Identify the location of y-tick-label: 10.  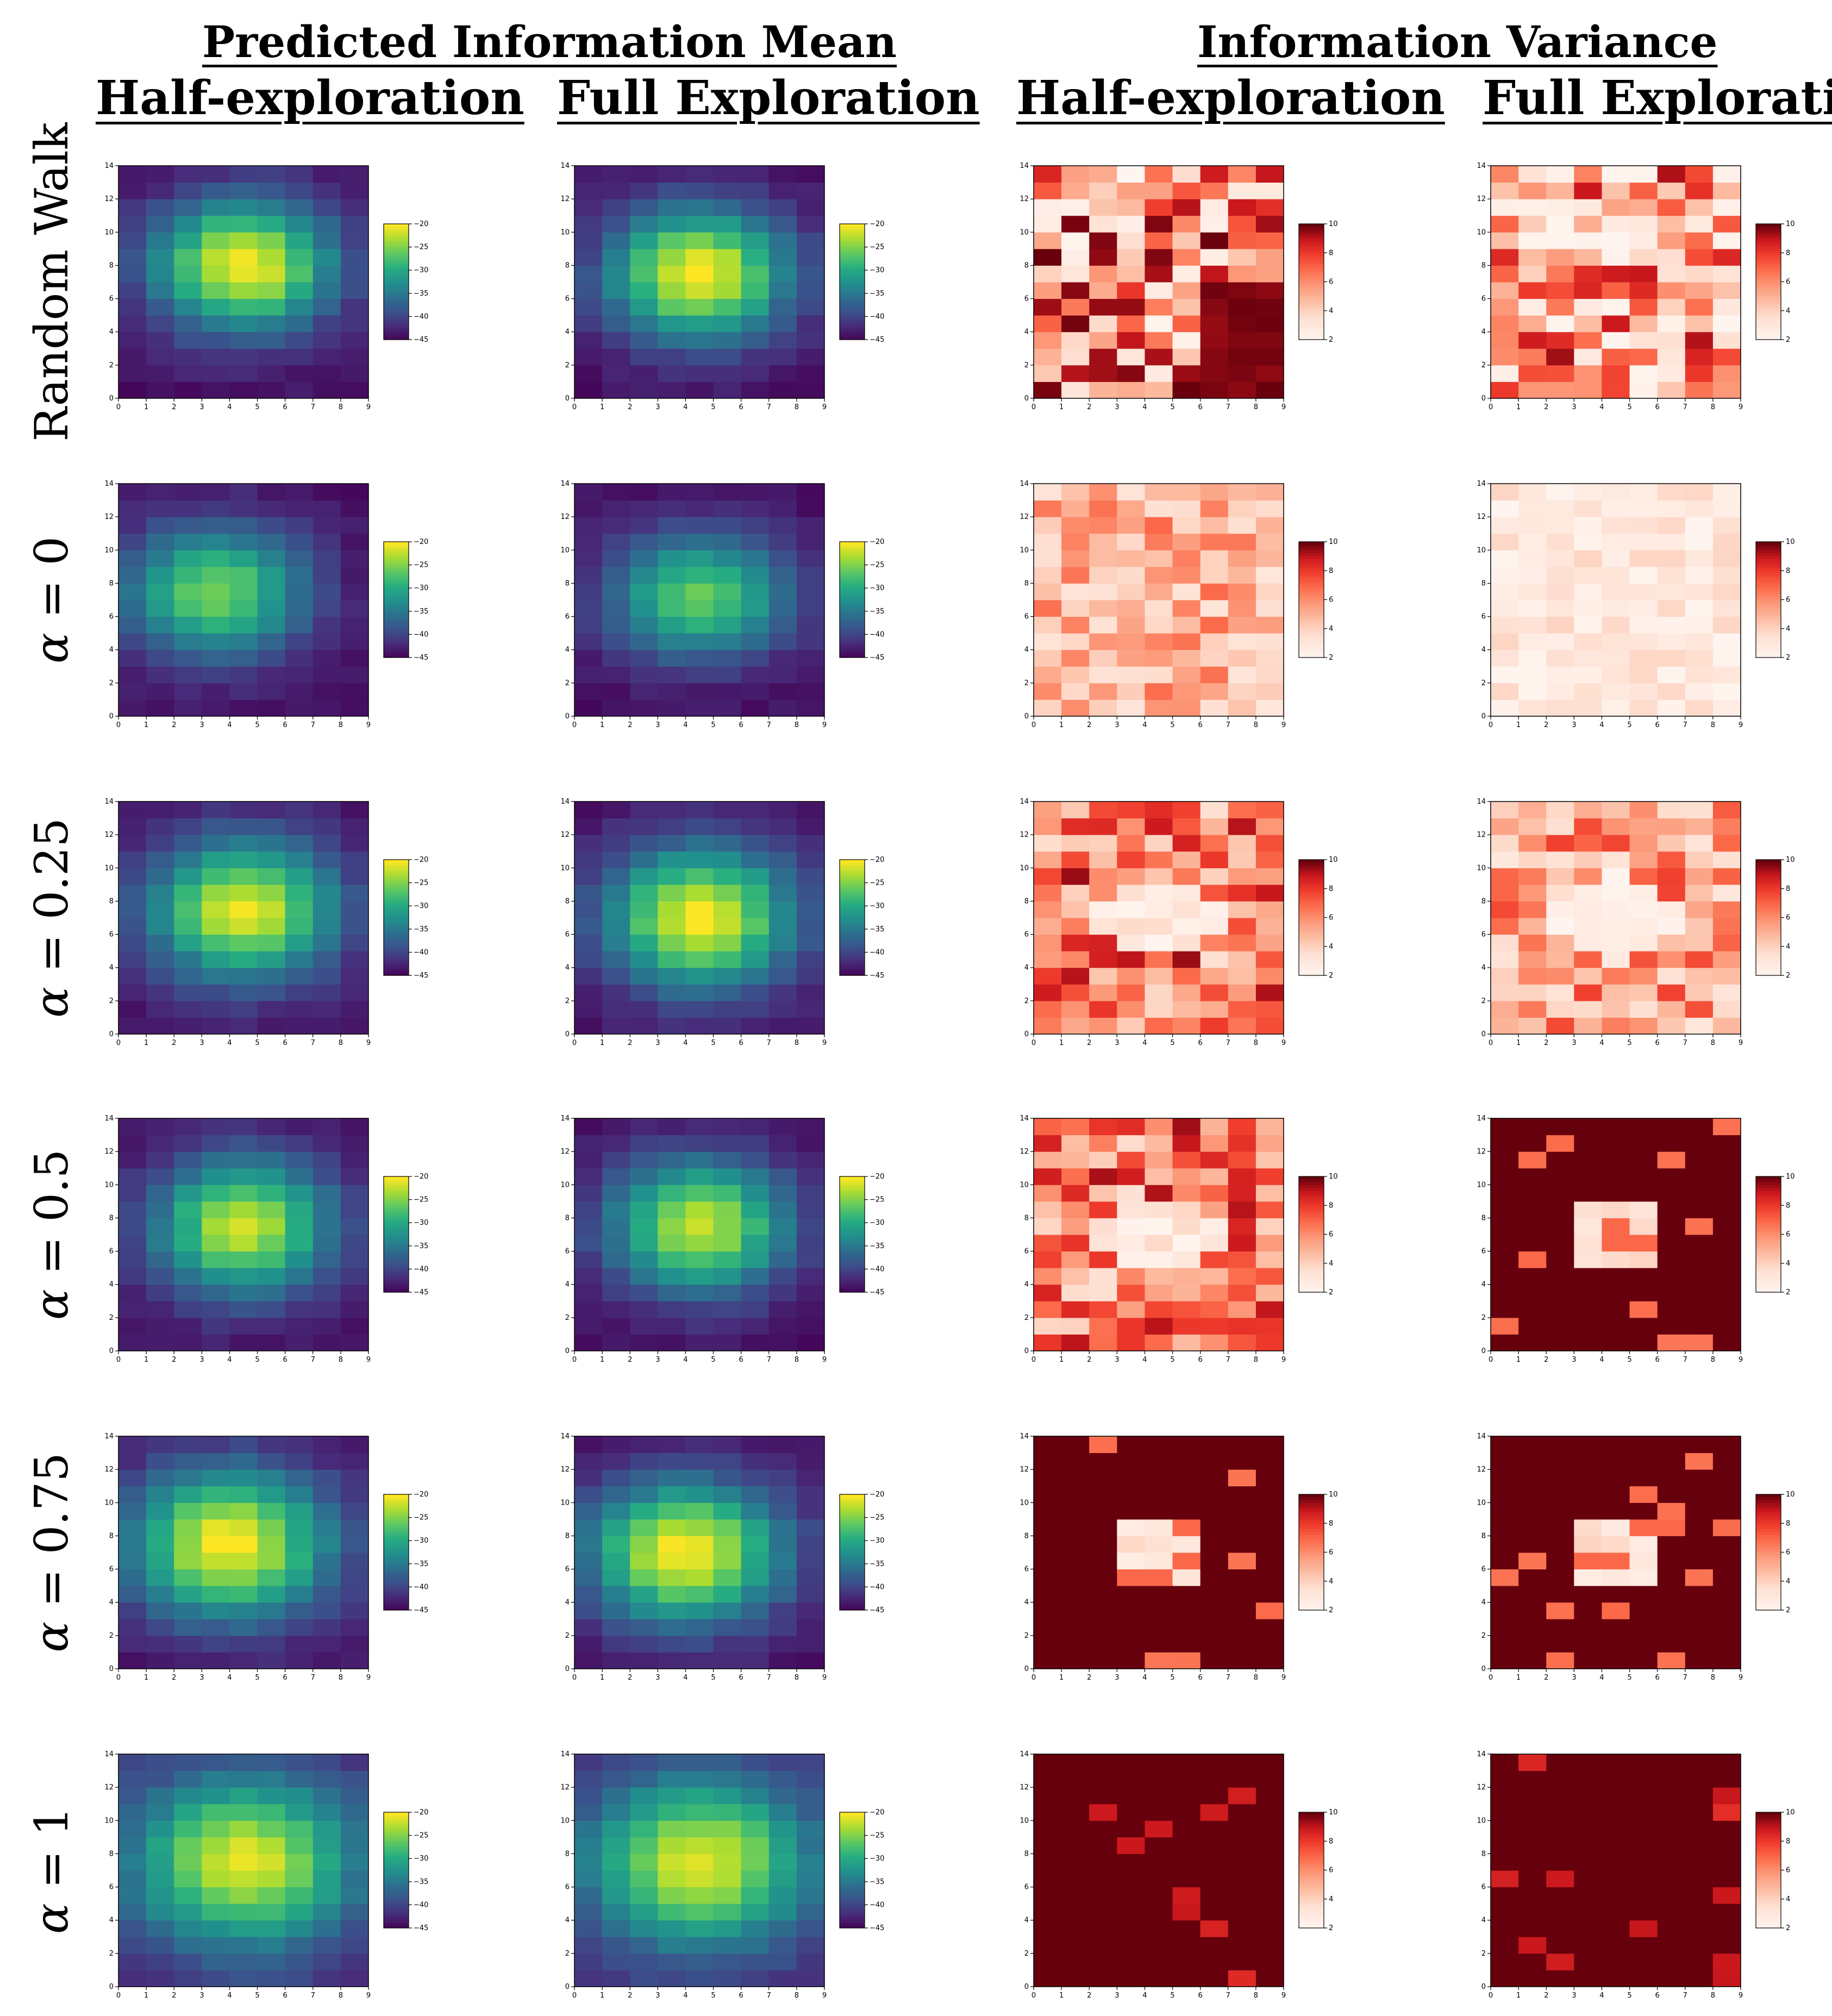
(109, 1821).